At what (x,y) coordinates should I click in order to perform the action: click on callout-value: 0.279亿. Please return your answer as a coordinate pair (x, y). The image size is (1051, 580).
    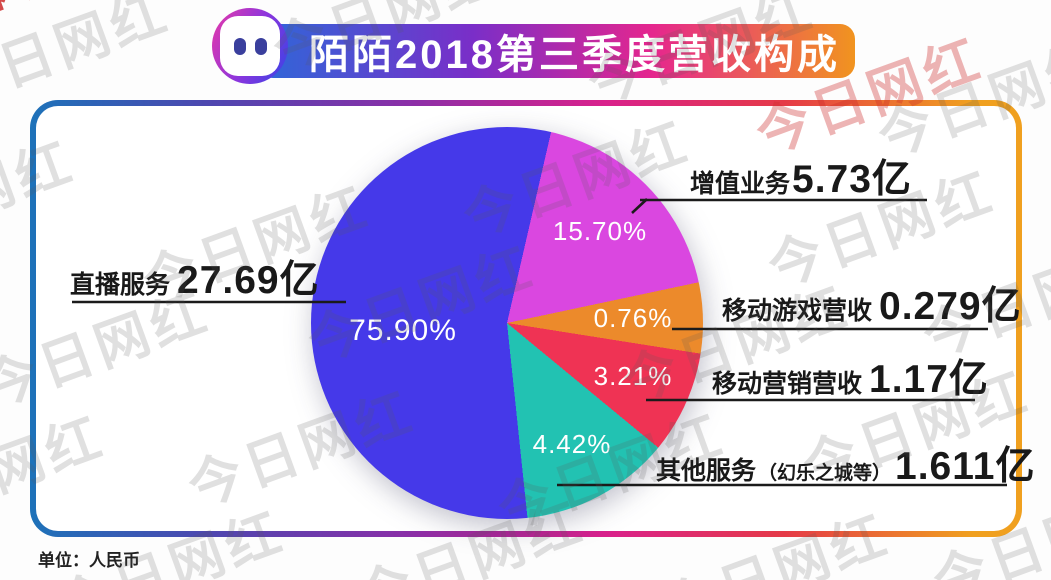
    Looking at the image, I should click on (950, 306).